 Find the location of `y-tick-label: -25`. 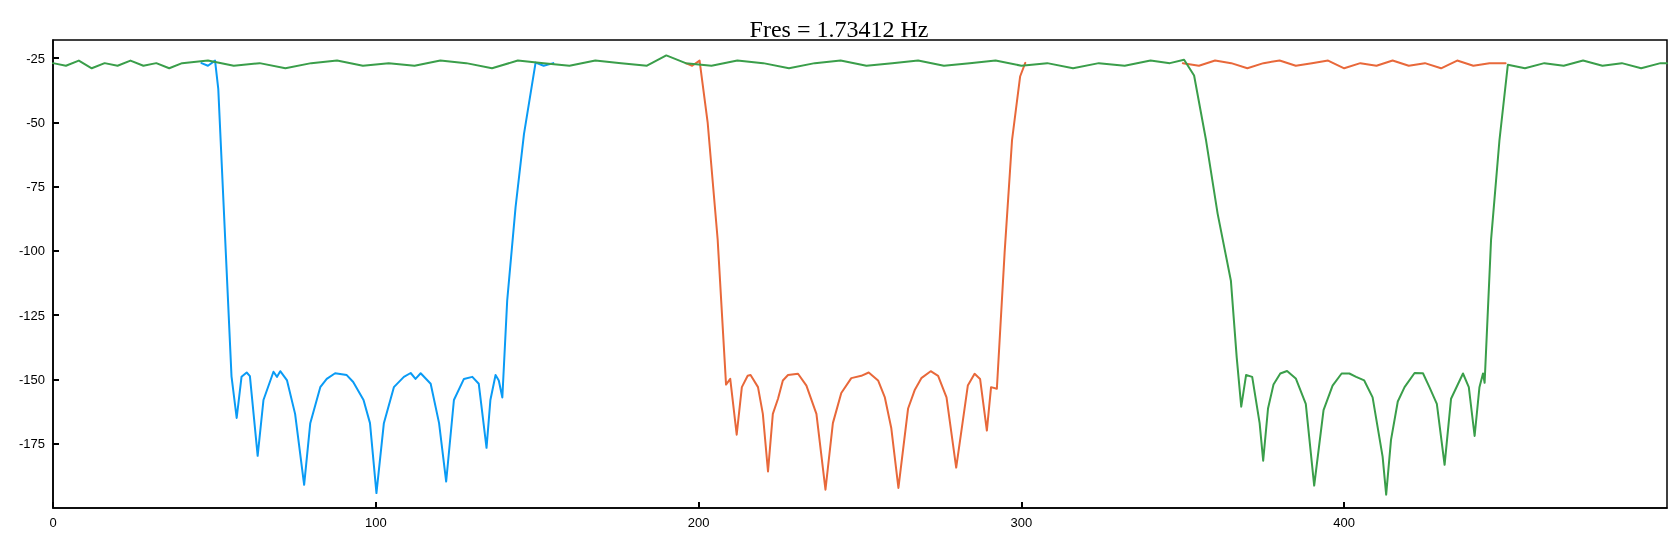

y-tick-label: -25 is located at coordinates (35, 58).